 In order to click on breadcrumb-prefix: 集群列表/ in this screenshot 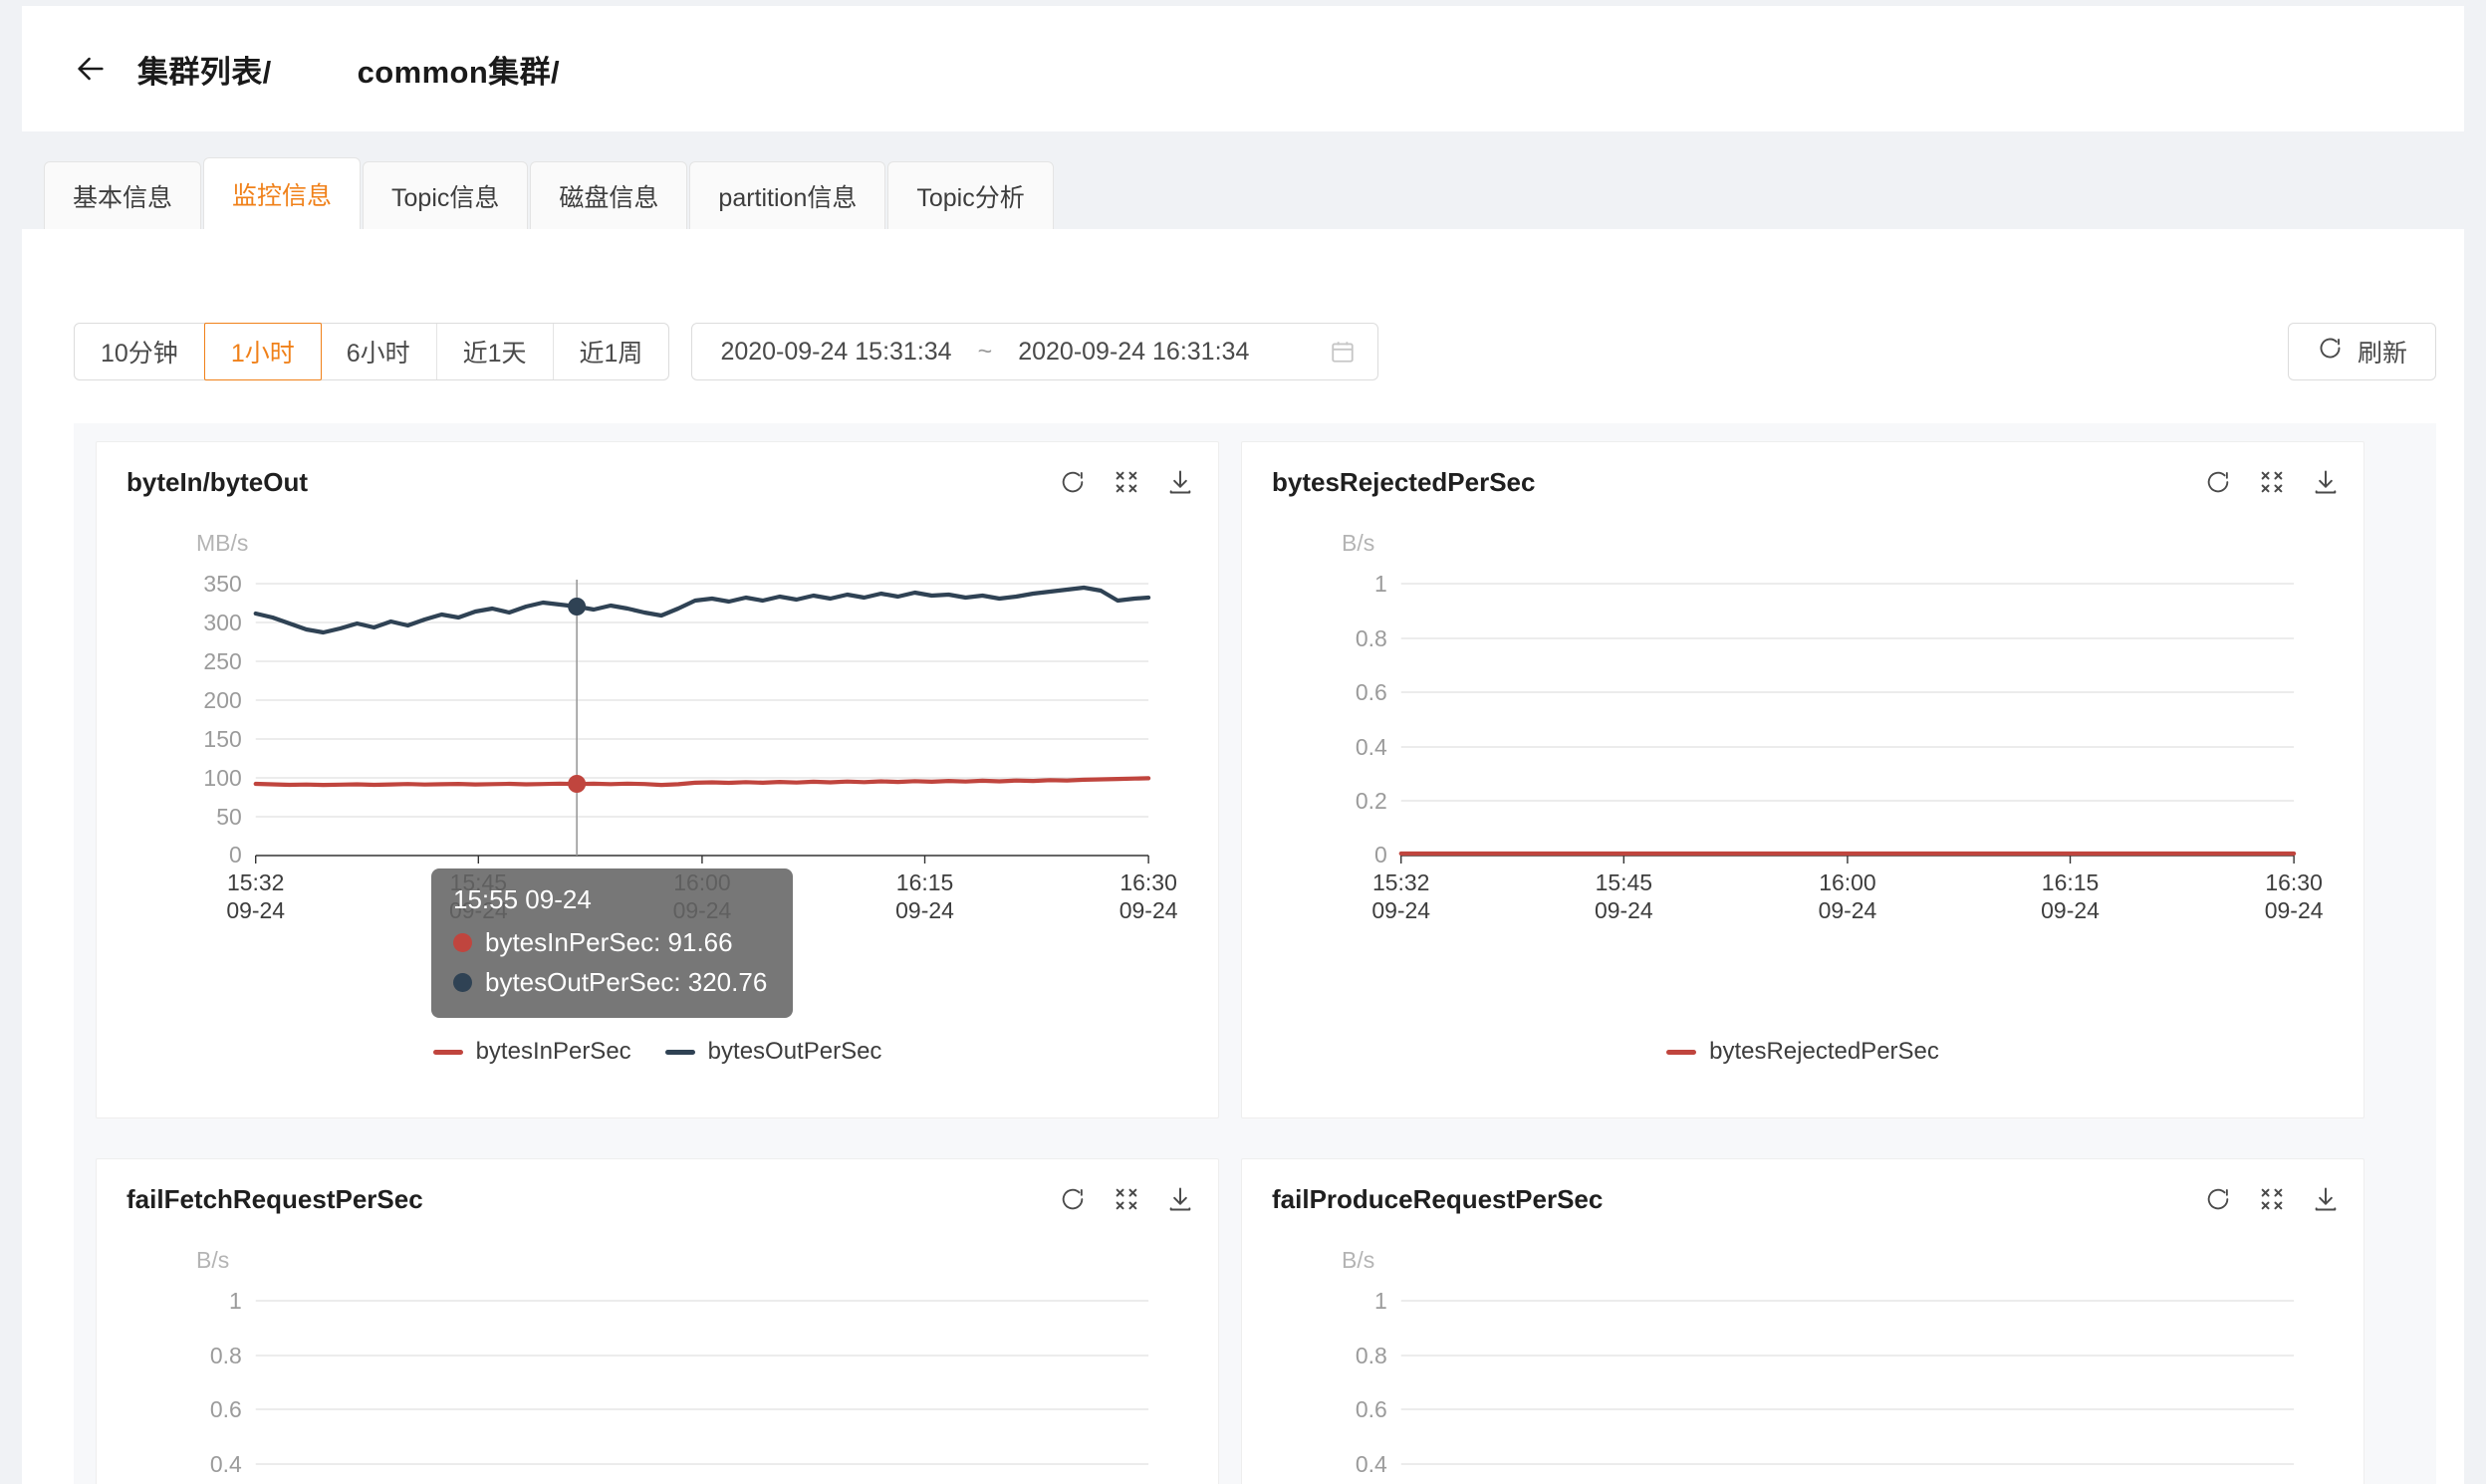, I will do `click(204, 72)`.